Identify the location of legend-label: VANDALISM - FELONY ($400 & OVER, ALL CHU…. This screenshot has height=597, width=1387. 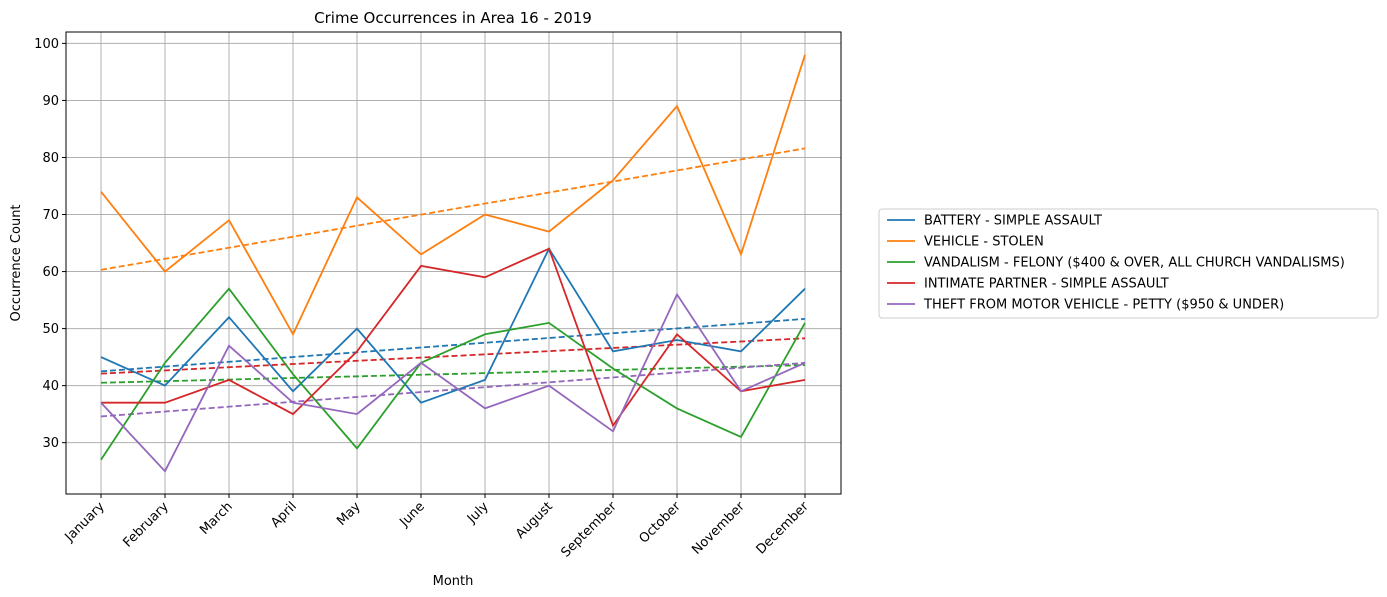
(1134, 263).